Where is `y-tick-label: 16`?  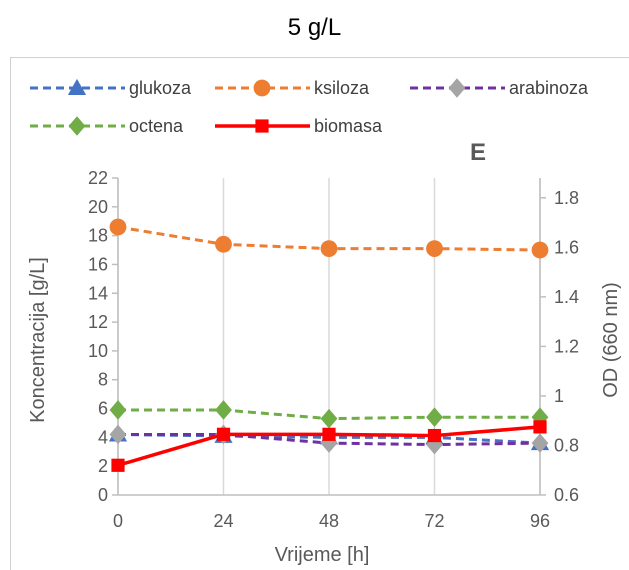
y-tick-label: 16 is located at coordinates (98, 264).